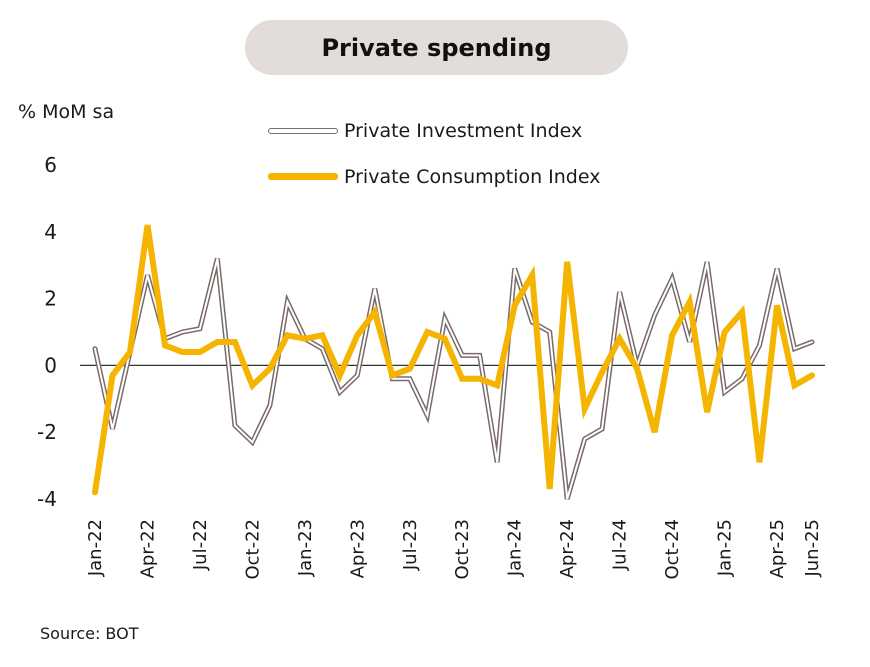 Image resolution: width=870 pixels, height=667 pixels. What do you see at coordinates (812, 548) in the screenshot?
I see `x-tick-label: Jun-25` at bounding box center [812, 548].